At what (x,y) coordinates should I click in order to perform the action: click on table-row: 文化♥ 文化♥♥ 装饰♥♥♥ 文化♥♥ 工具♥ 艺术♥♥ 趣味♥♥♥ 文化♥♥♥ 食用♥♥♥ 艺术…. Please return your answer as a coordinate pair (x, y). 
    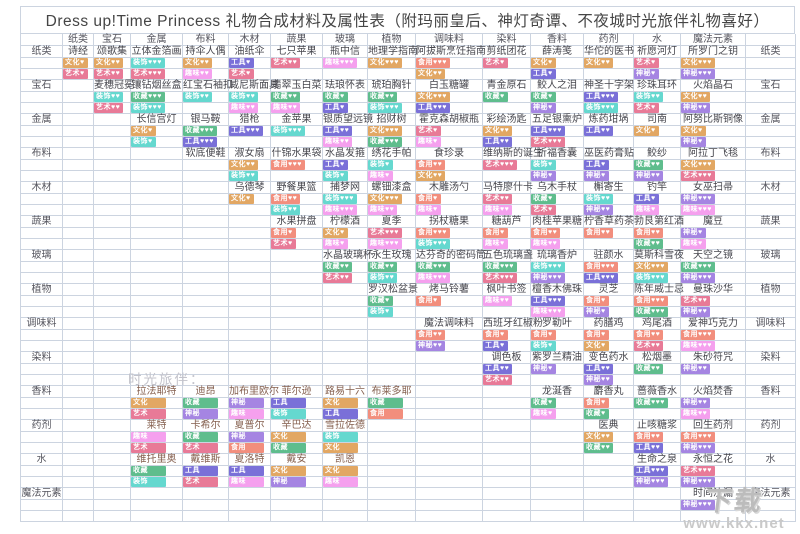
    Looking at the image, I should click on (408, 63).